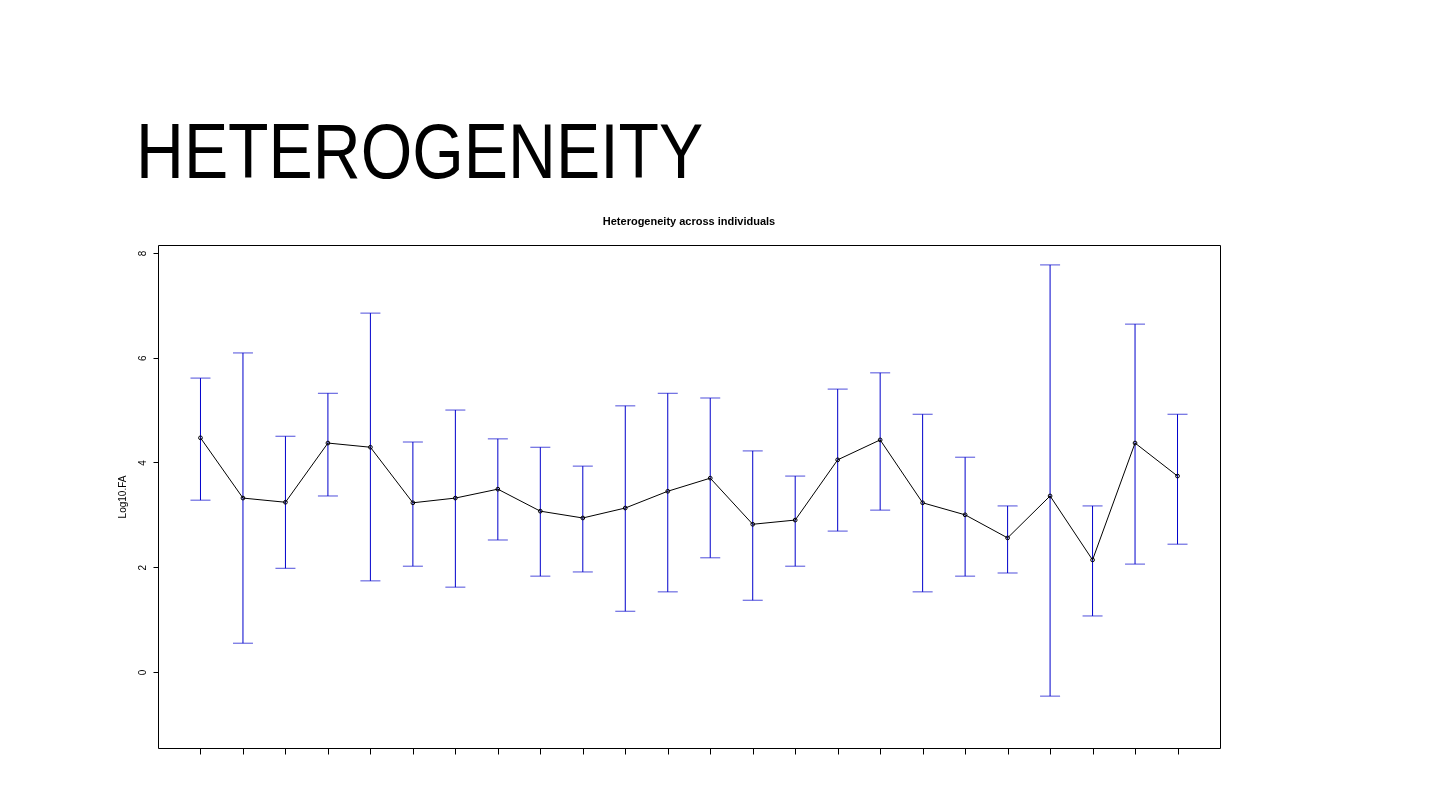 The height and width of the screenshot is (810, 1440). Describe the element at coordinates (142, 672) in the screenshot. I see `y-tick-label: 0` at that location.